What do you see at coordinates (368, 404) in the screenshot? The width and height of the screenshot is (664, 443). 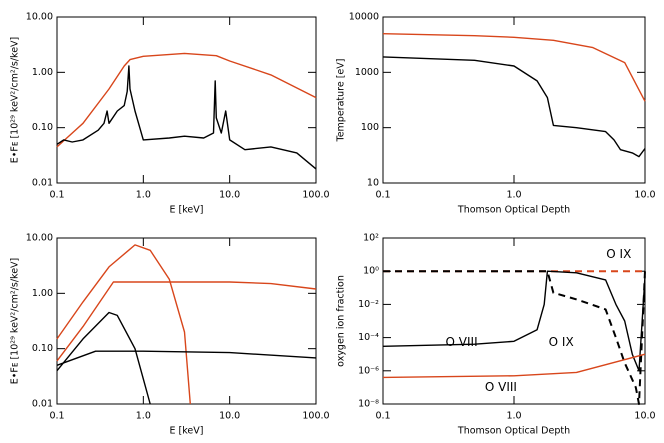 I see `y-tick-label: 10⁻⁸` at bounding box center [368, 404].